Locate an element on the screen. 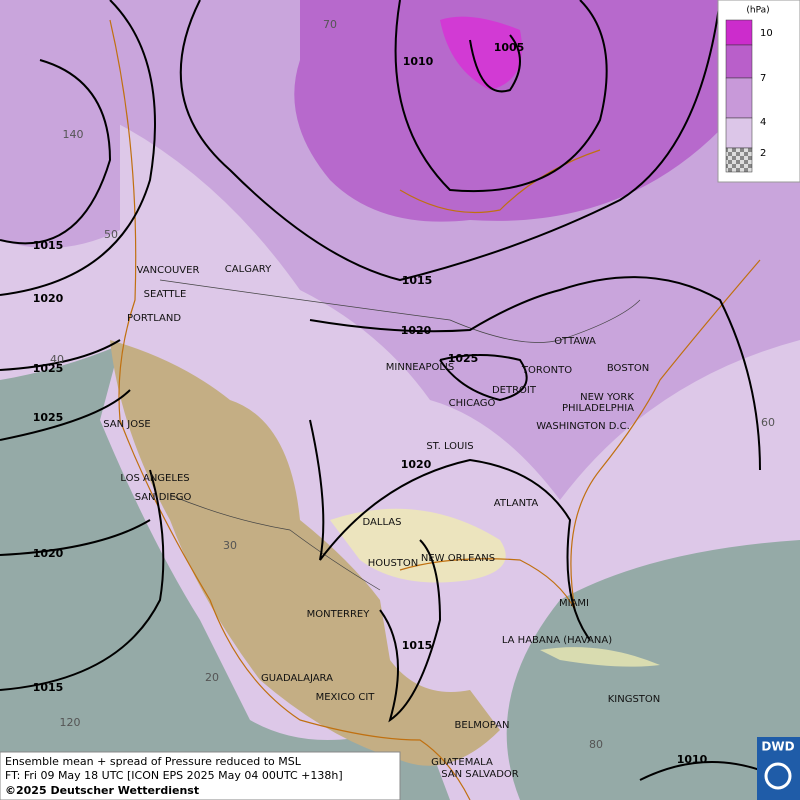  legend-unit: (hPa) is located at coordinates (757, 11).